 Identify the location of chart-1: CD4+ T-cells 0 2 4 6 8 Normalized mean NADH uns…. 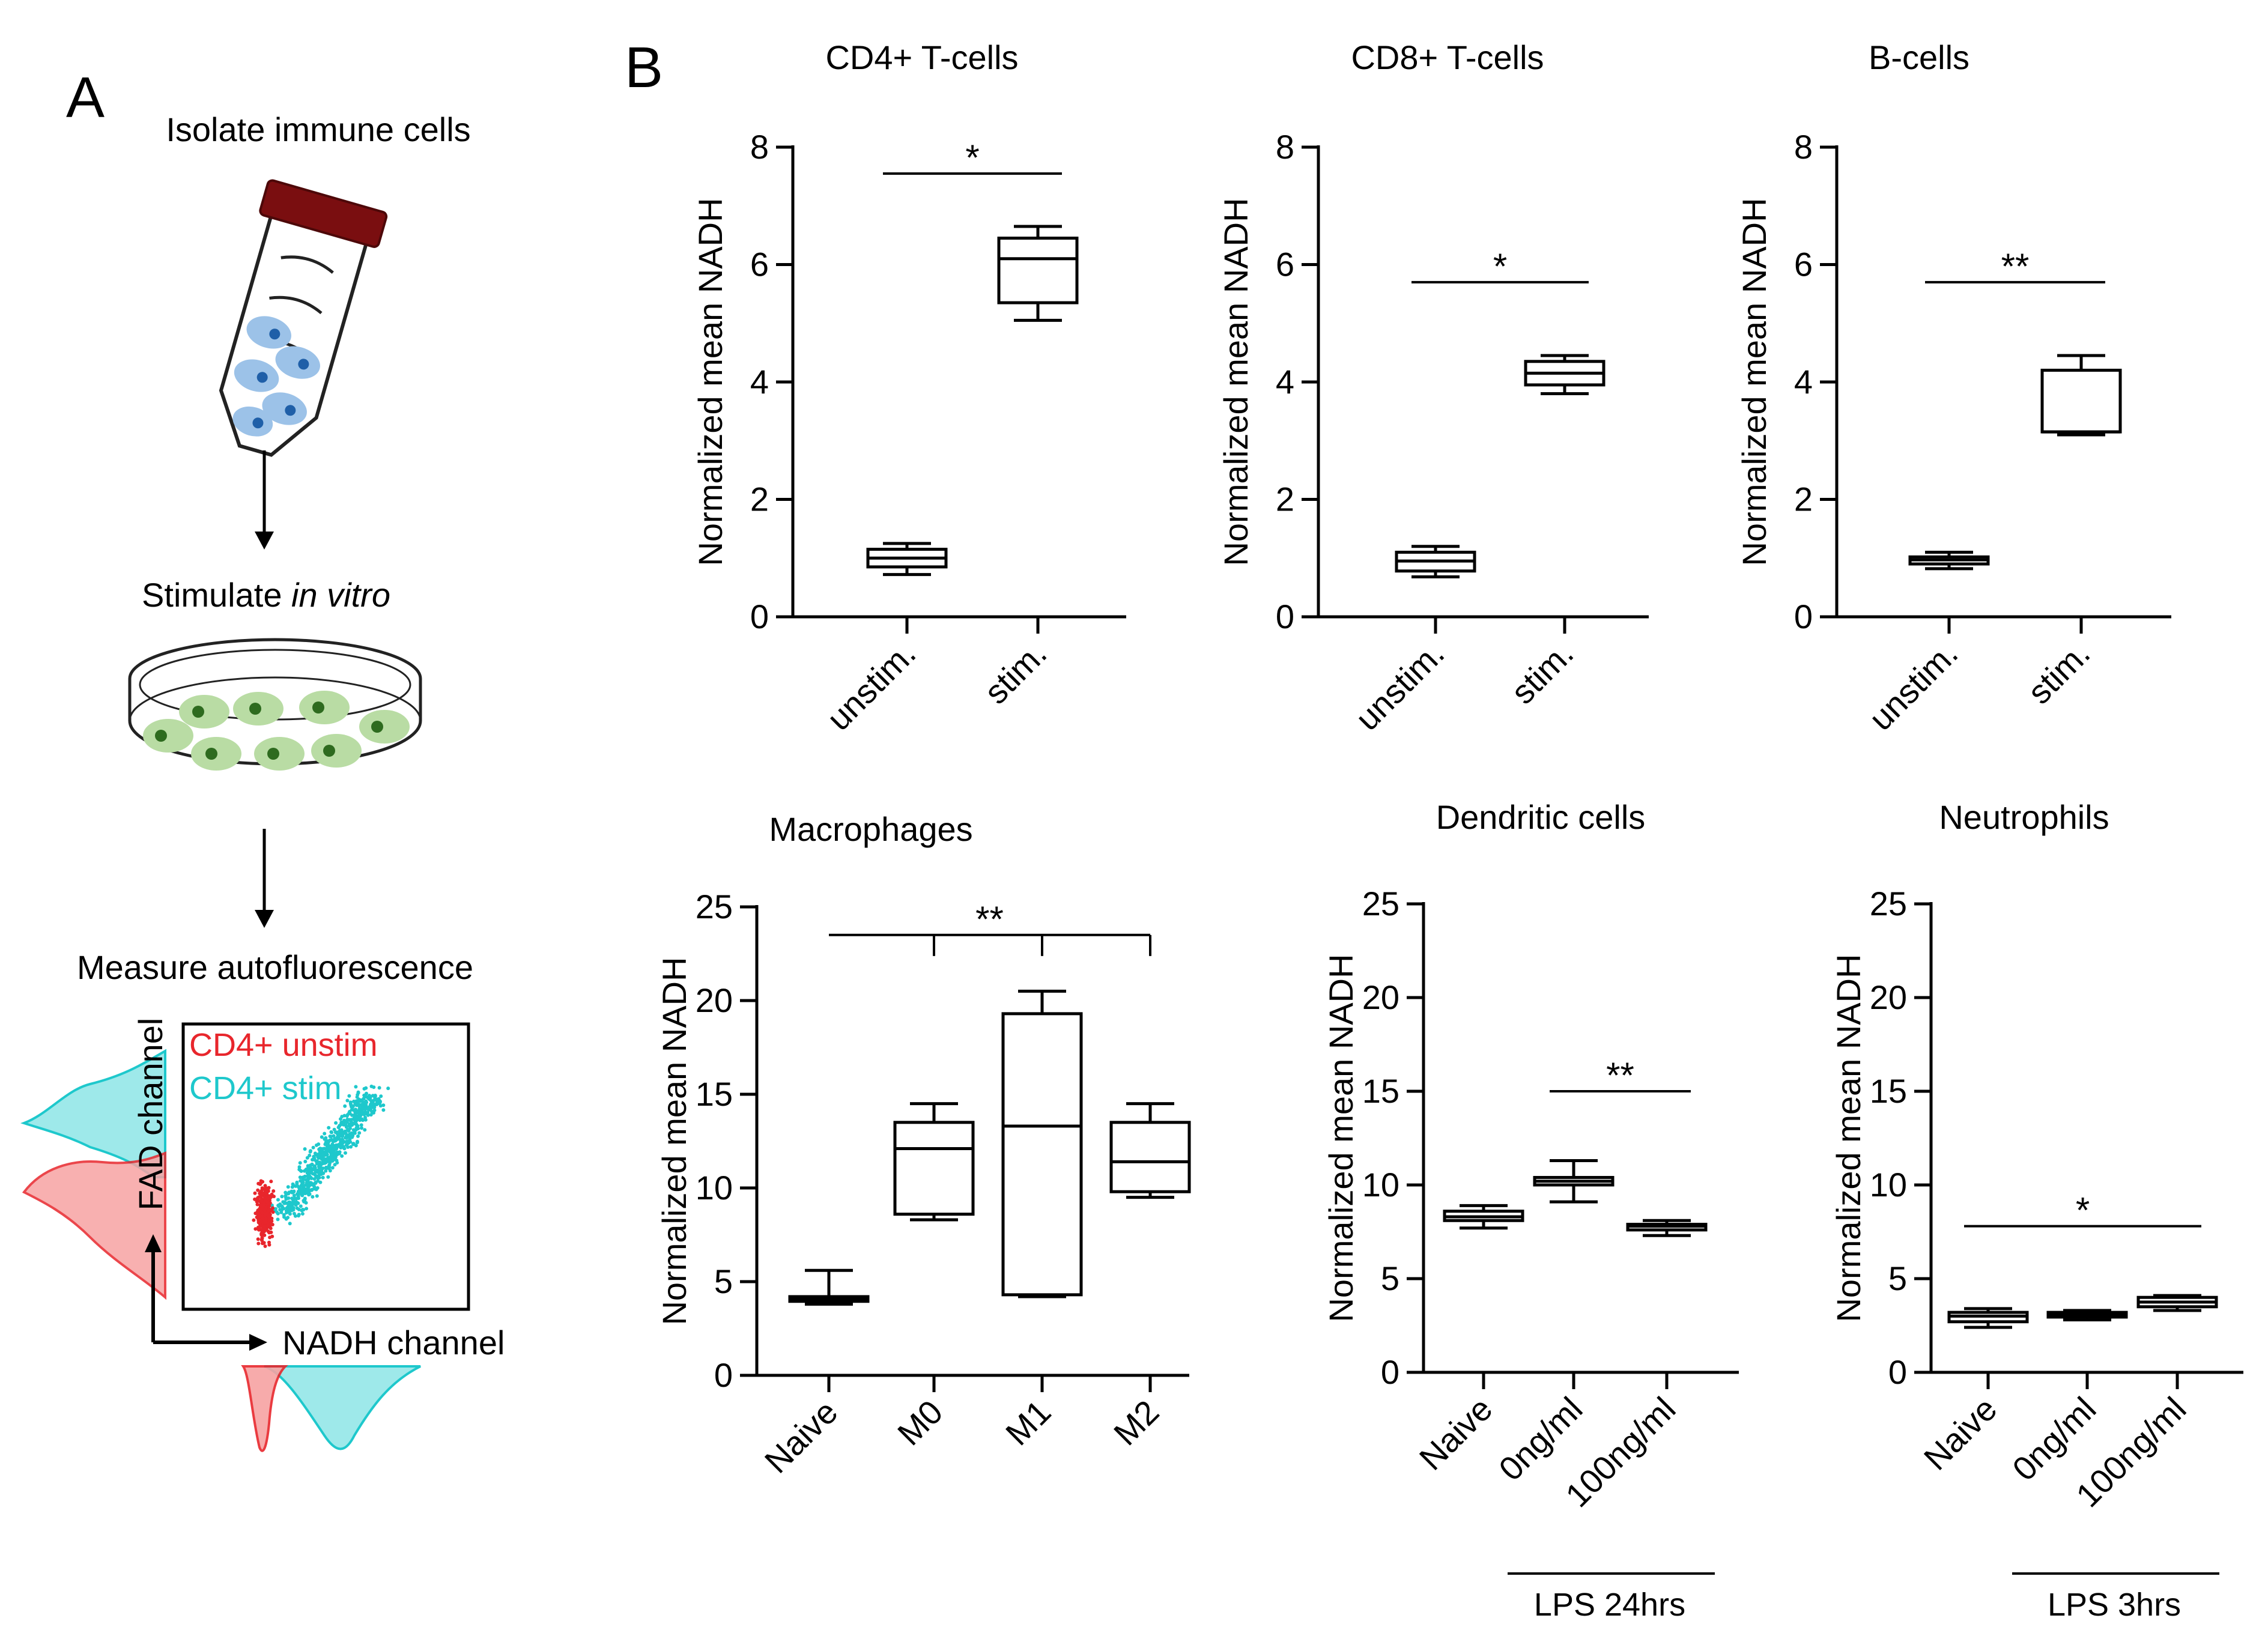
(908, 388).